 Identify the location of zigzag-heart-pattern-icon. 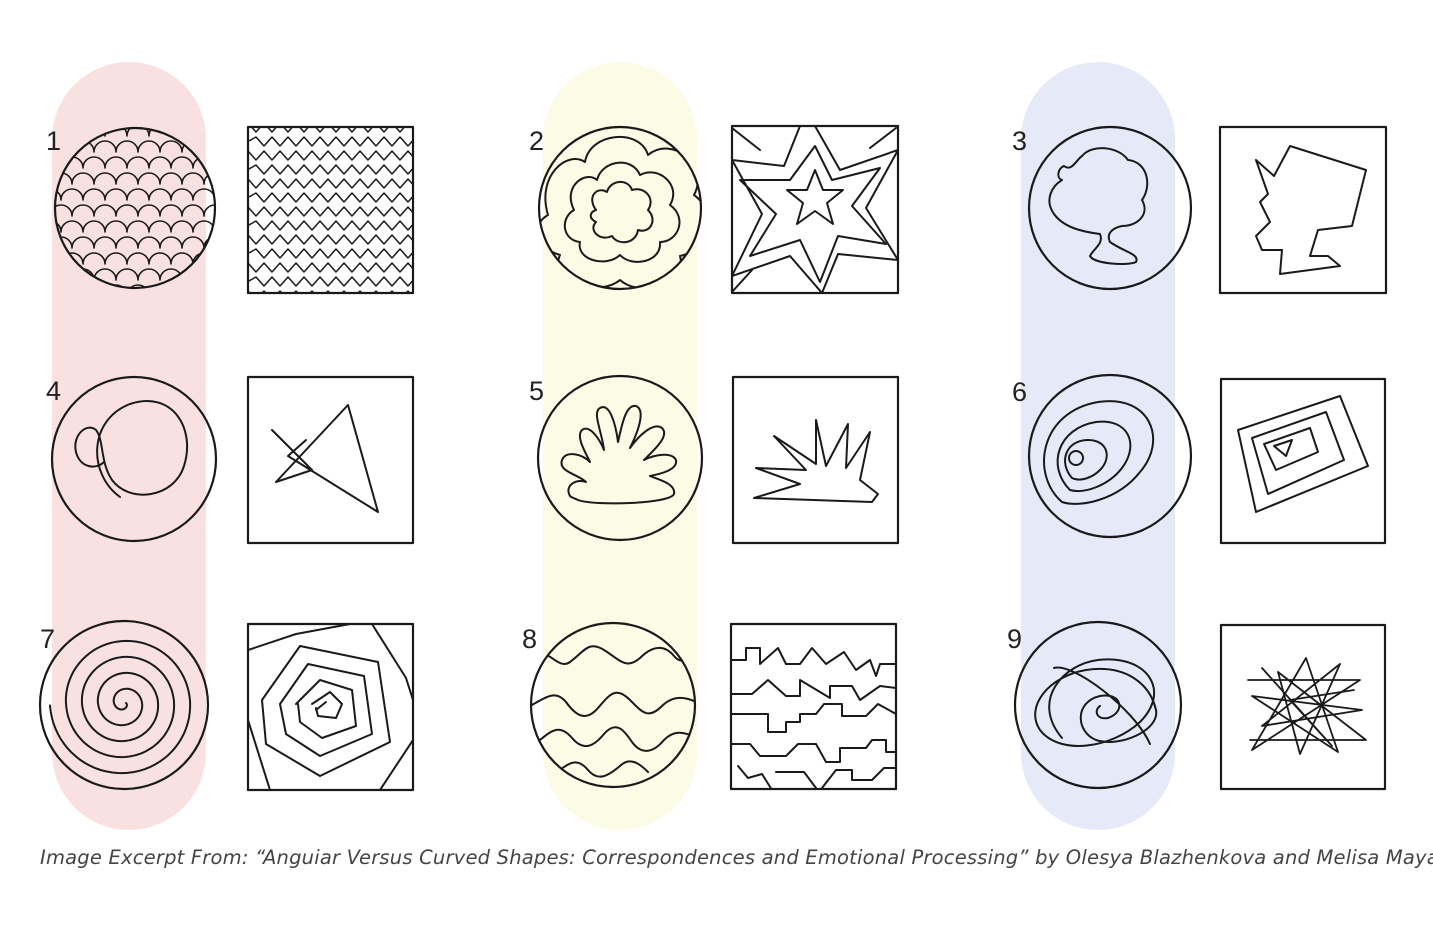
(330, 210).